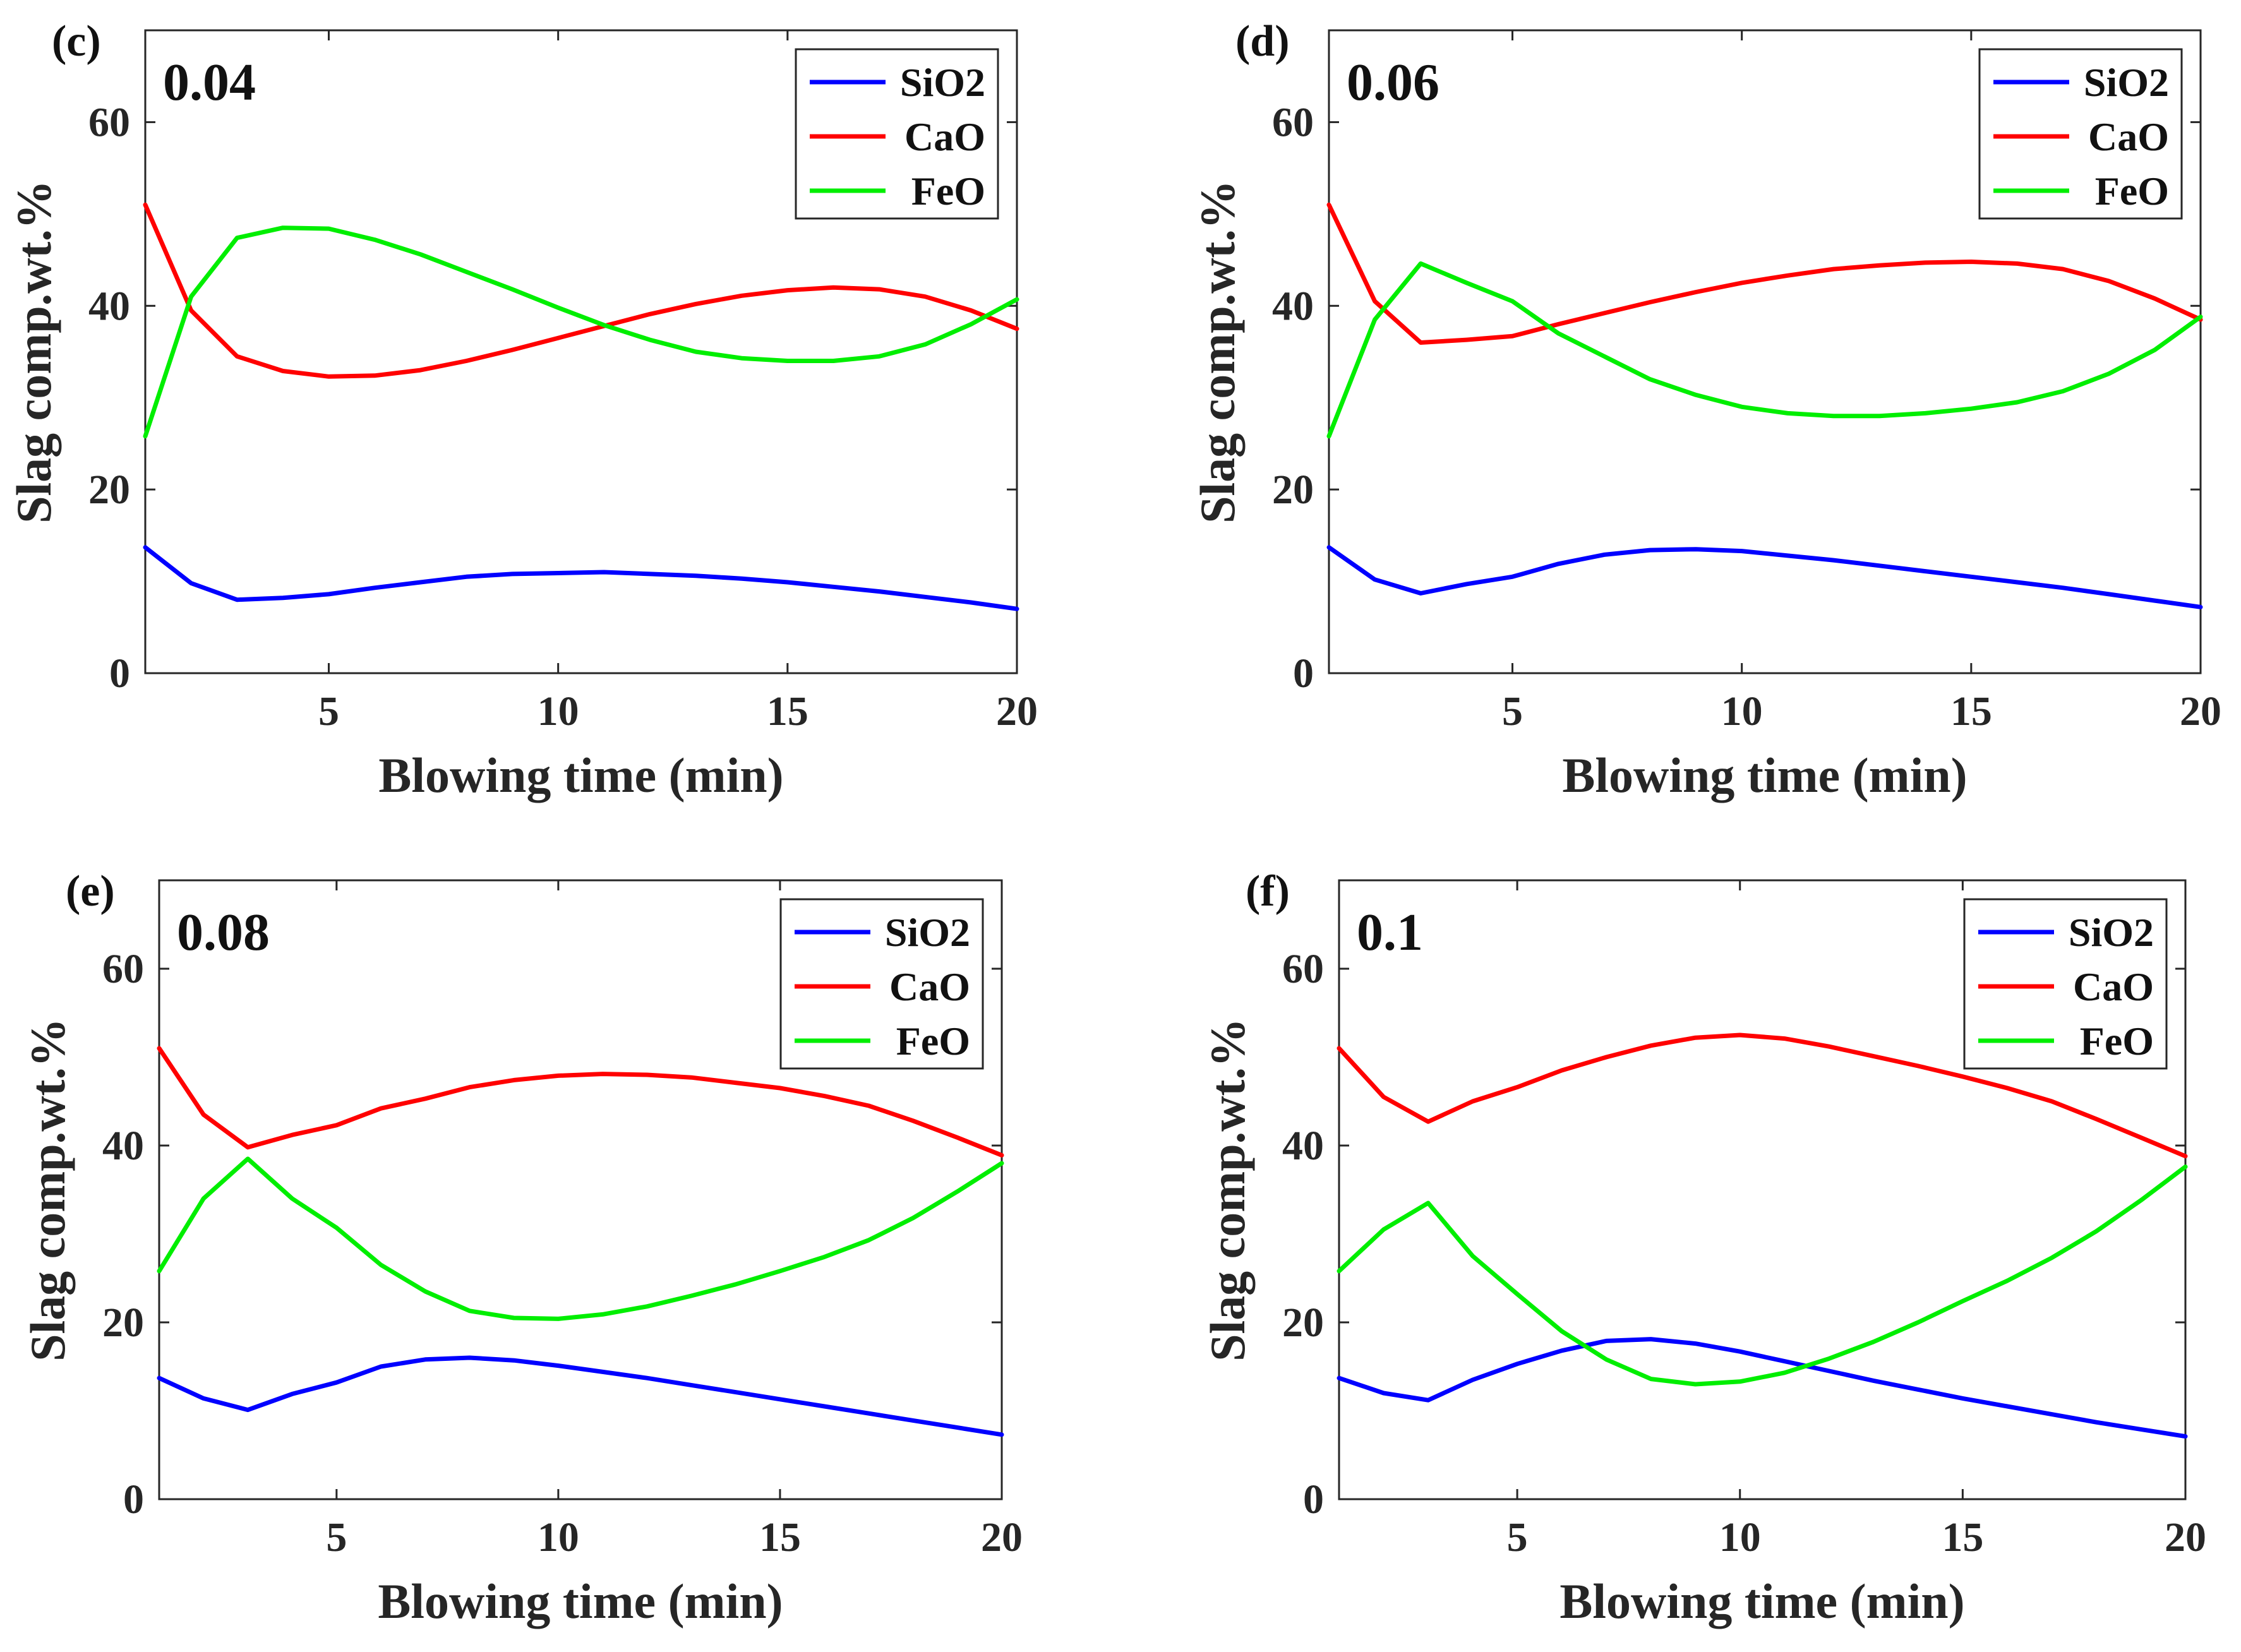 This screenshot has width=2241, height=1652. What do you see at coordinates (210, 82) in the screenshot?
I see `panel-value: 0.04` at bounding box center [210, 82].